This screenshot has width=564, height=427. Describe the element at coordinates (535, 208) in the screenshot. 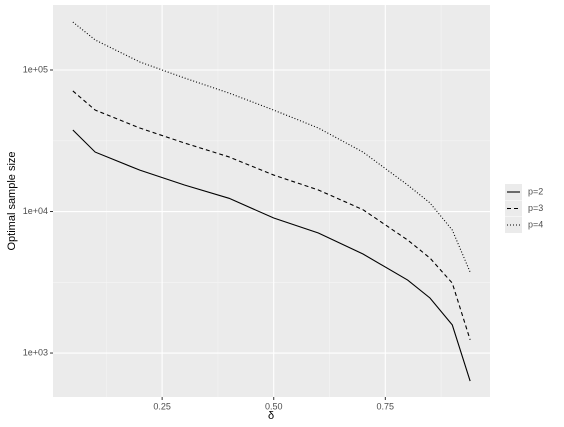

I see `legend-label: p=3` at that location.